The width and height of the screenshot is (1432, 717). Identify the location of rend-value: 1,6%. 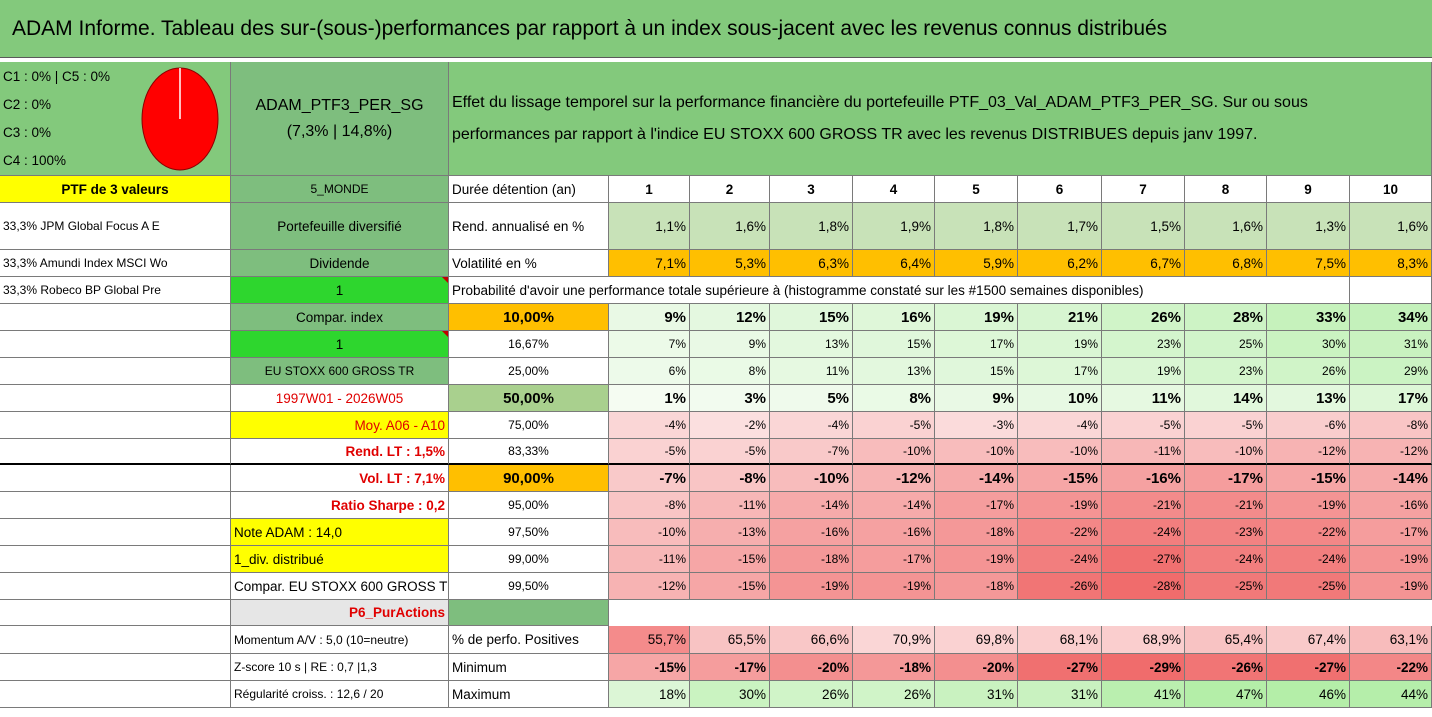
(1391, 226).